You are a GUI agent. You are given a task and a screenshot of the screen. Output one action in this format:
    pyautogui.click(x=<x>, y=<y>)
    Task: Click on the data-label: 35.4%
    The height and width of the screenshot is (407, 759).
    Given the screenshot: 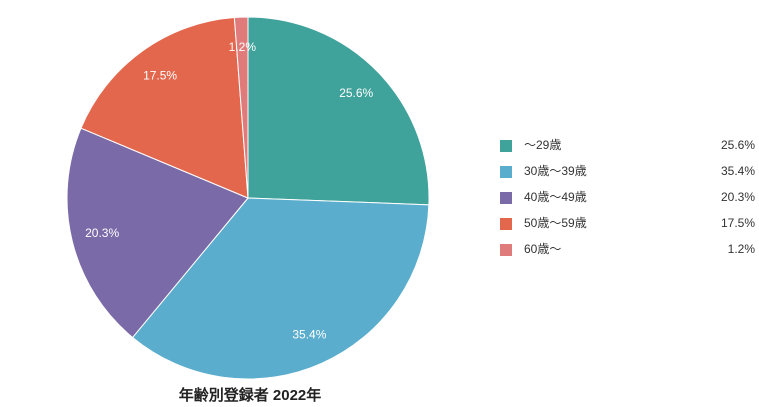 What is the action you would take?
    pyautogui.click(x=309, y=334)
    